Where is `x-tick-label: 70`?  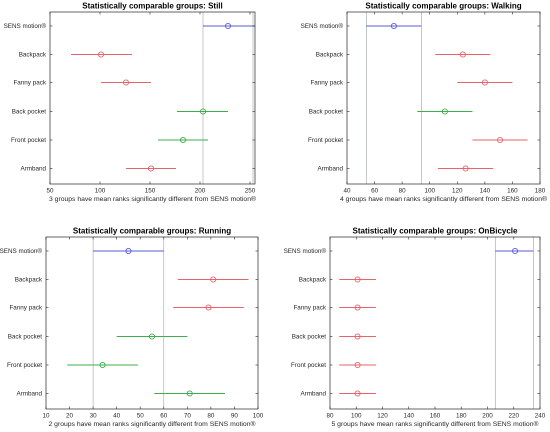 x-tick-label: 70 is located at coordinates (188, 416).